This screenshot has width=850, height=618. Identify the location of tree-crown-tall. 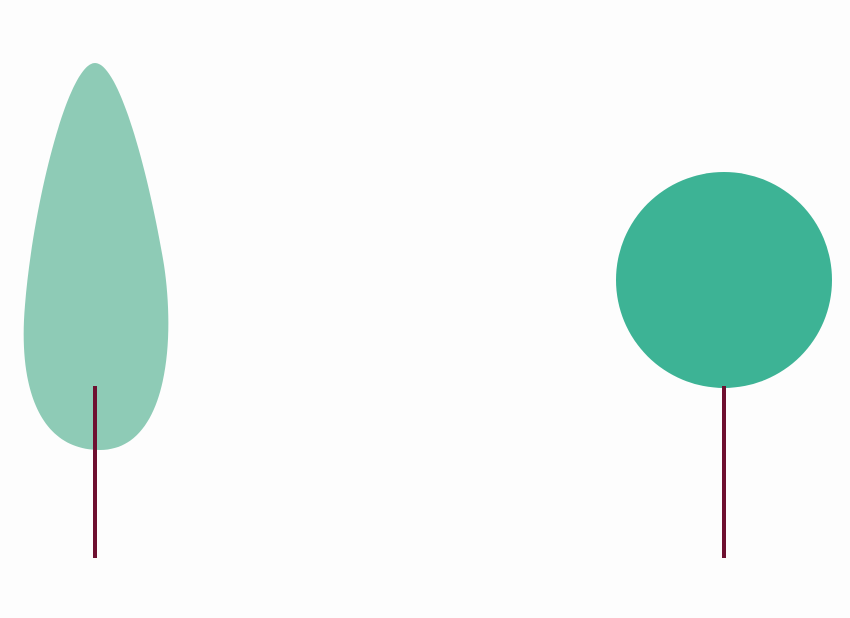
(96, 256).